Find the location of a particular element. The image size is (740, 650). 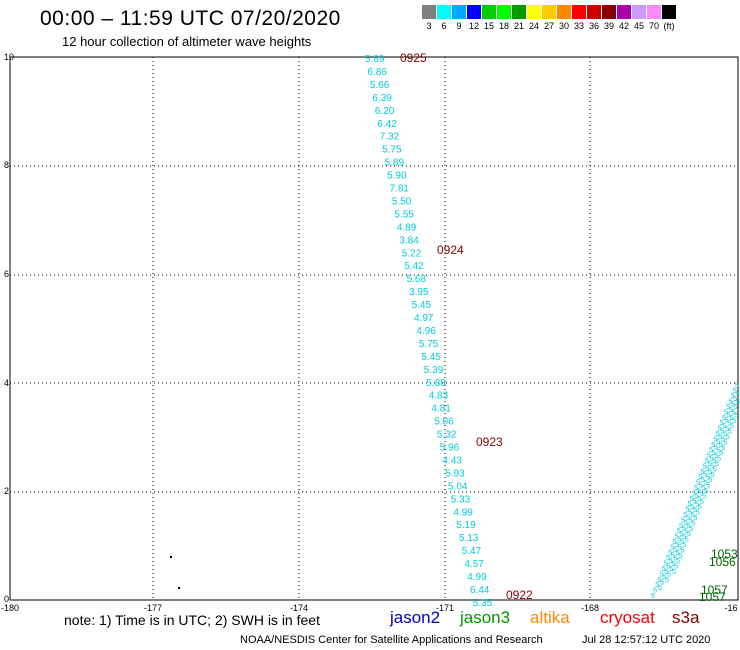

y-axis-label: 8 is located at coordinates (6, 165).